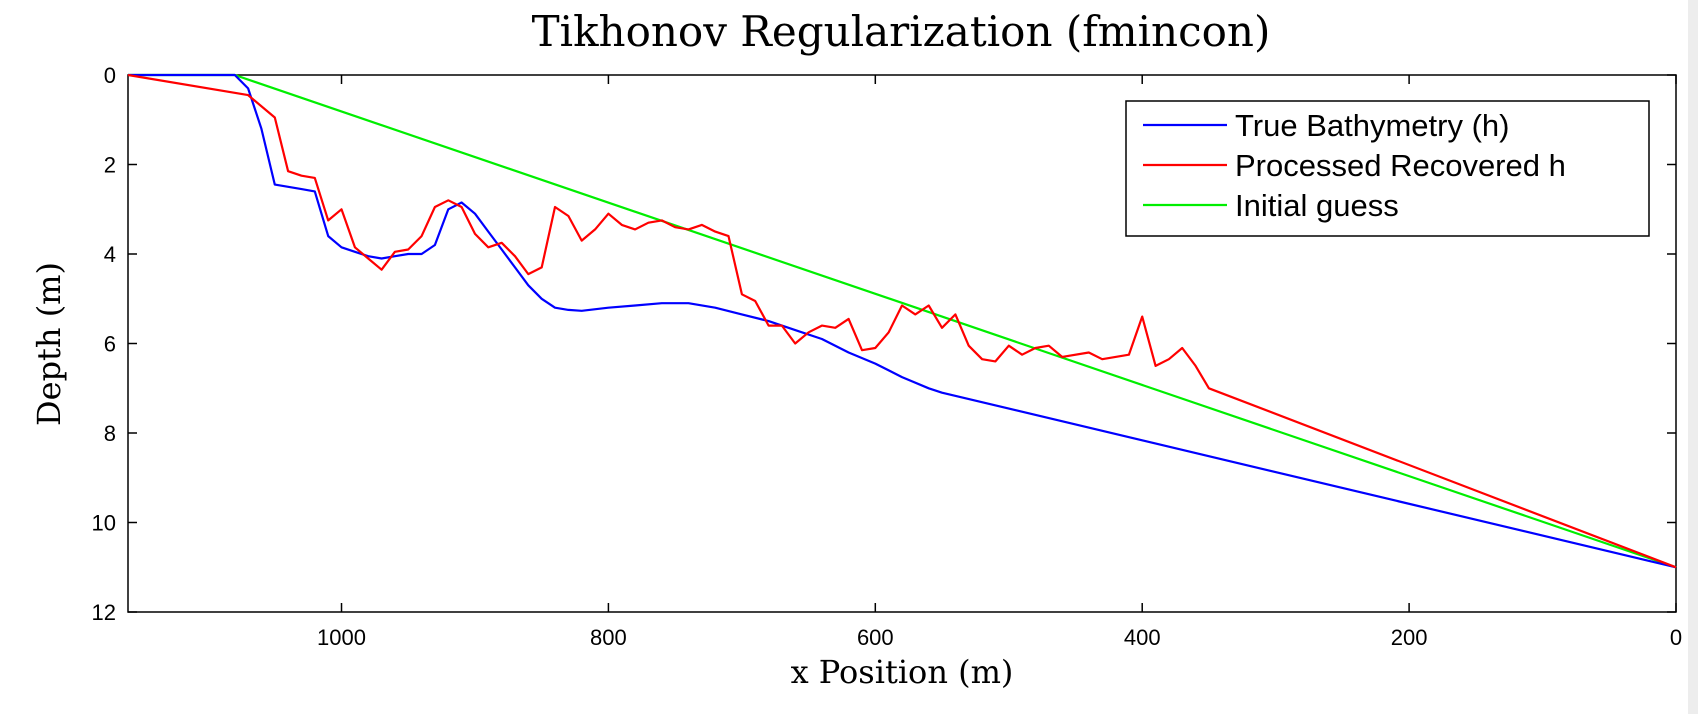 The width and height of the screenshot is (1698, 714). I want to click on y-tick-label: 6, so click(110, 344).